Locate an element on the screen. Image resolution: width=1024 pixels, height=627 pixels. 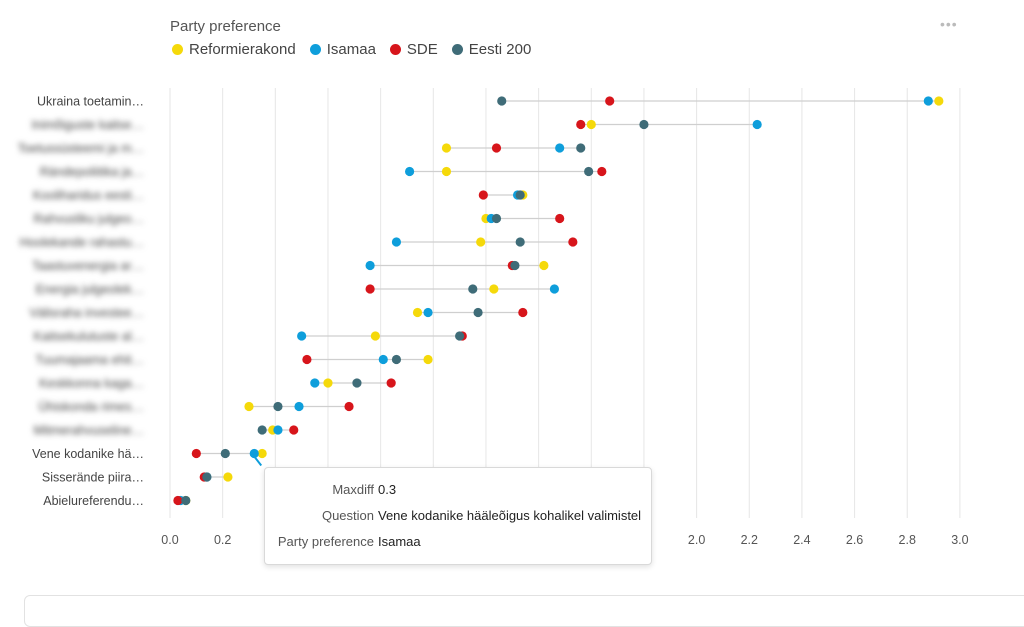
legend-item-reformierakond: Reformierakond is located at coordinates (234, 49).